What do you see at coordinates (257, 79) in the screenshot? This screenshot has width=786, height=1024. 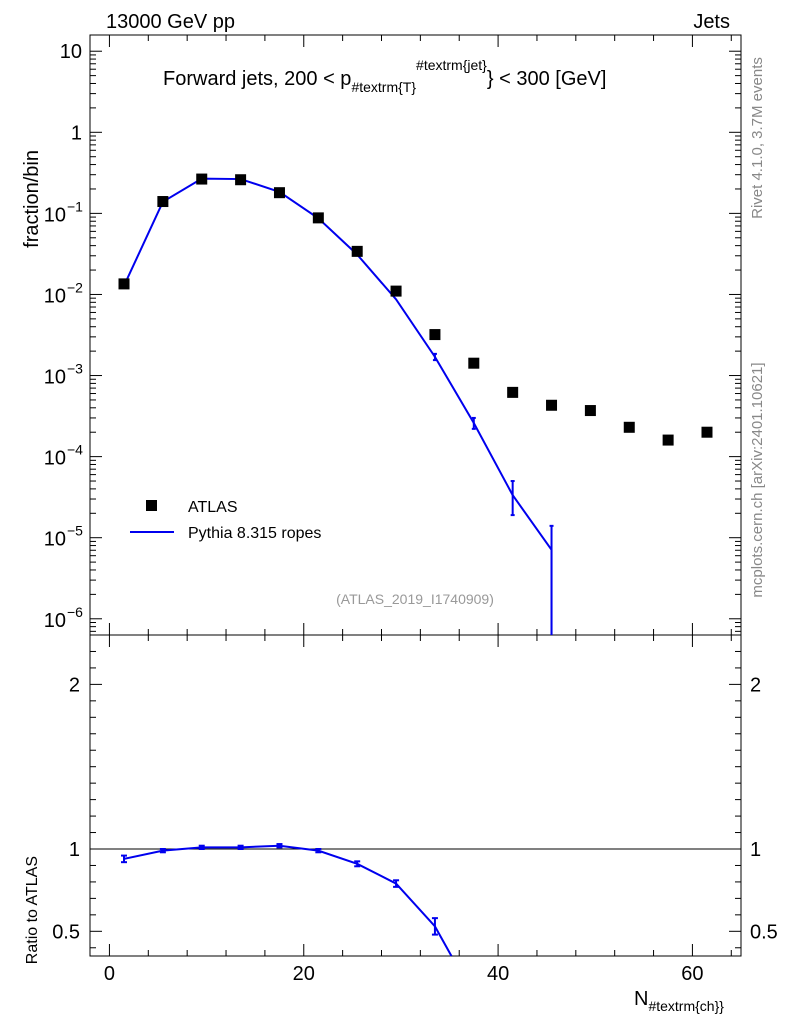 I see `title-main: Forward jets, 200 < p` at bounding box center [257, 79].